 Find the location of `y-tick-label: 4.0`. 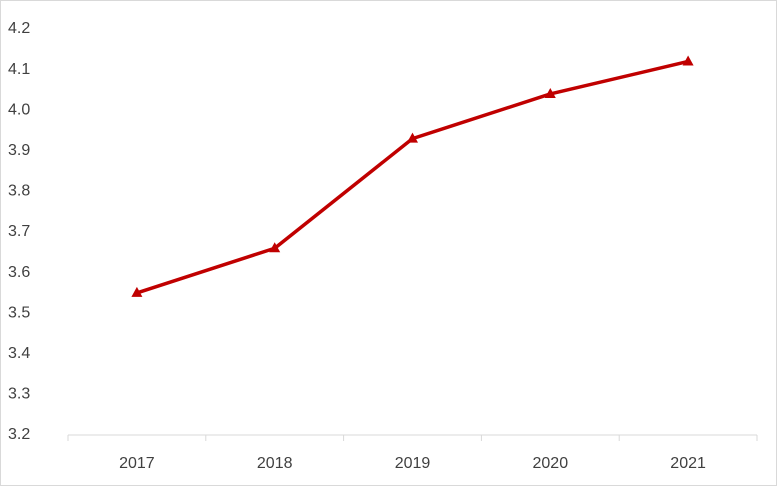

y-tick-label: 4.0 is located at coordinates (19, 109).